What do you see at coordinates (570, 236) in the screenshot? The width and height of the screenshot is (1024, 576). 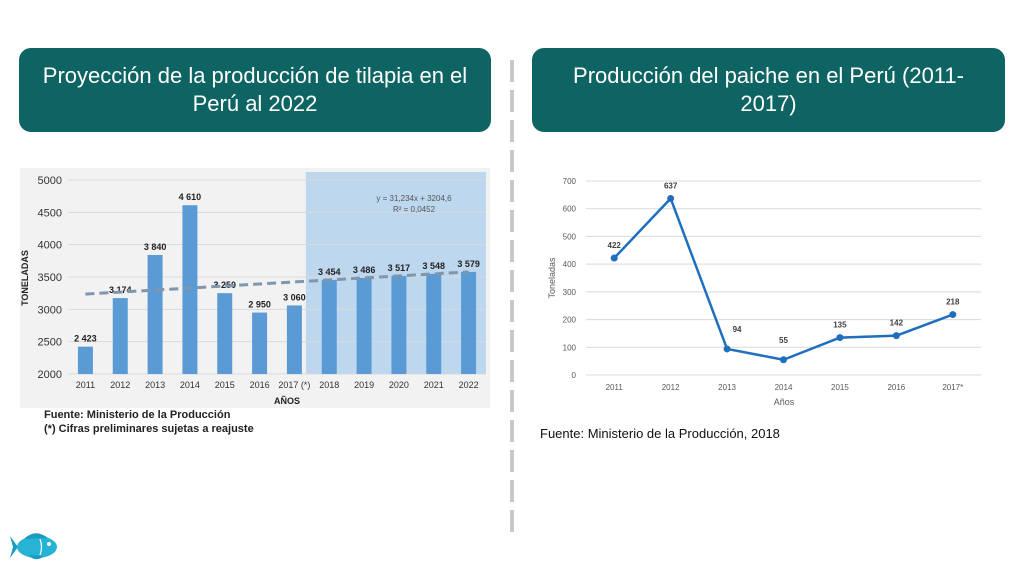 I see `y-tick-label: 500` at bounding box center [570, 236].